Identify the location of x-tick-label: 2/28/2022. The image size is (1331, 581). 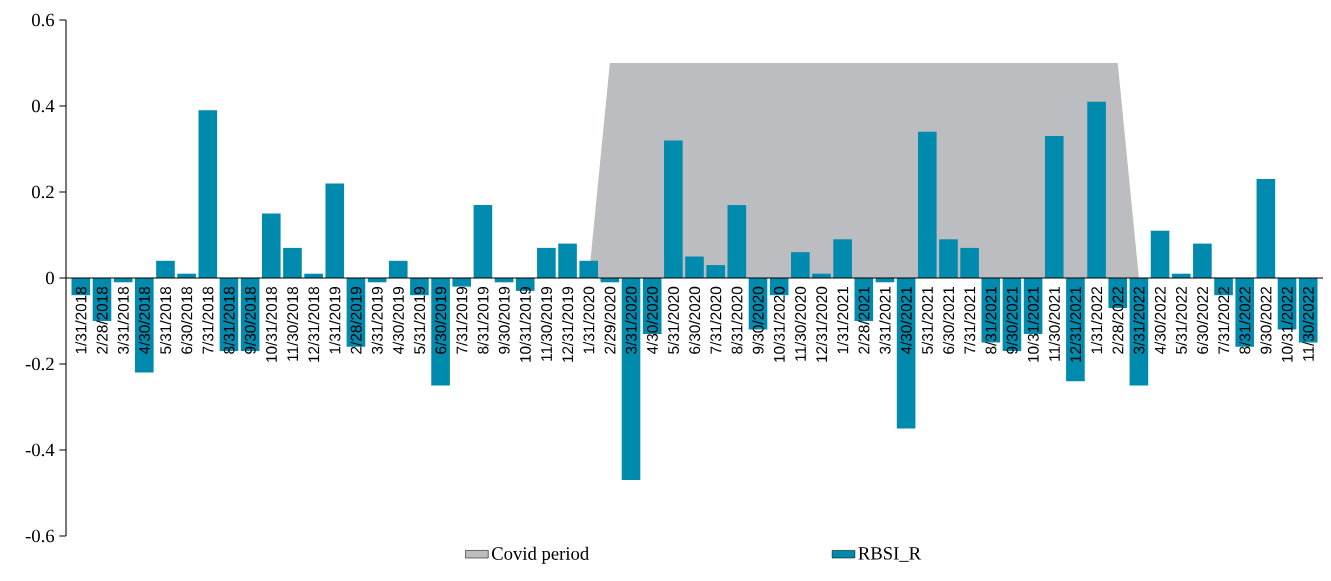
(1118, 320).